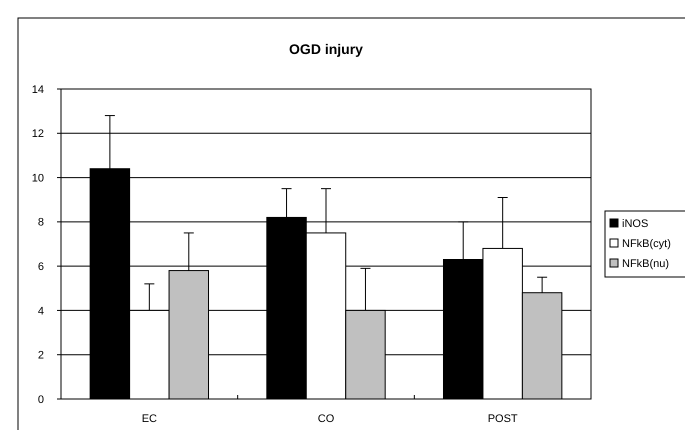 This screenshot has width=685, height=430. Describe the element at coordinates (38, 178) in the screenshot. I see `y-tick-label: 10` at that location.